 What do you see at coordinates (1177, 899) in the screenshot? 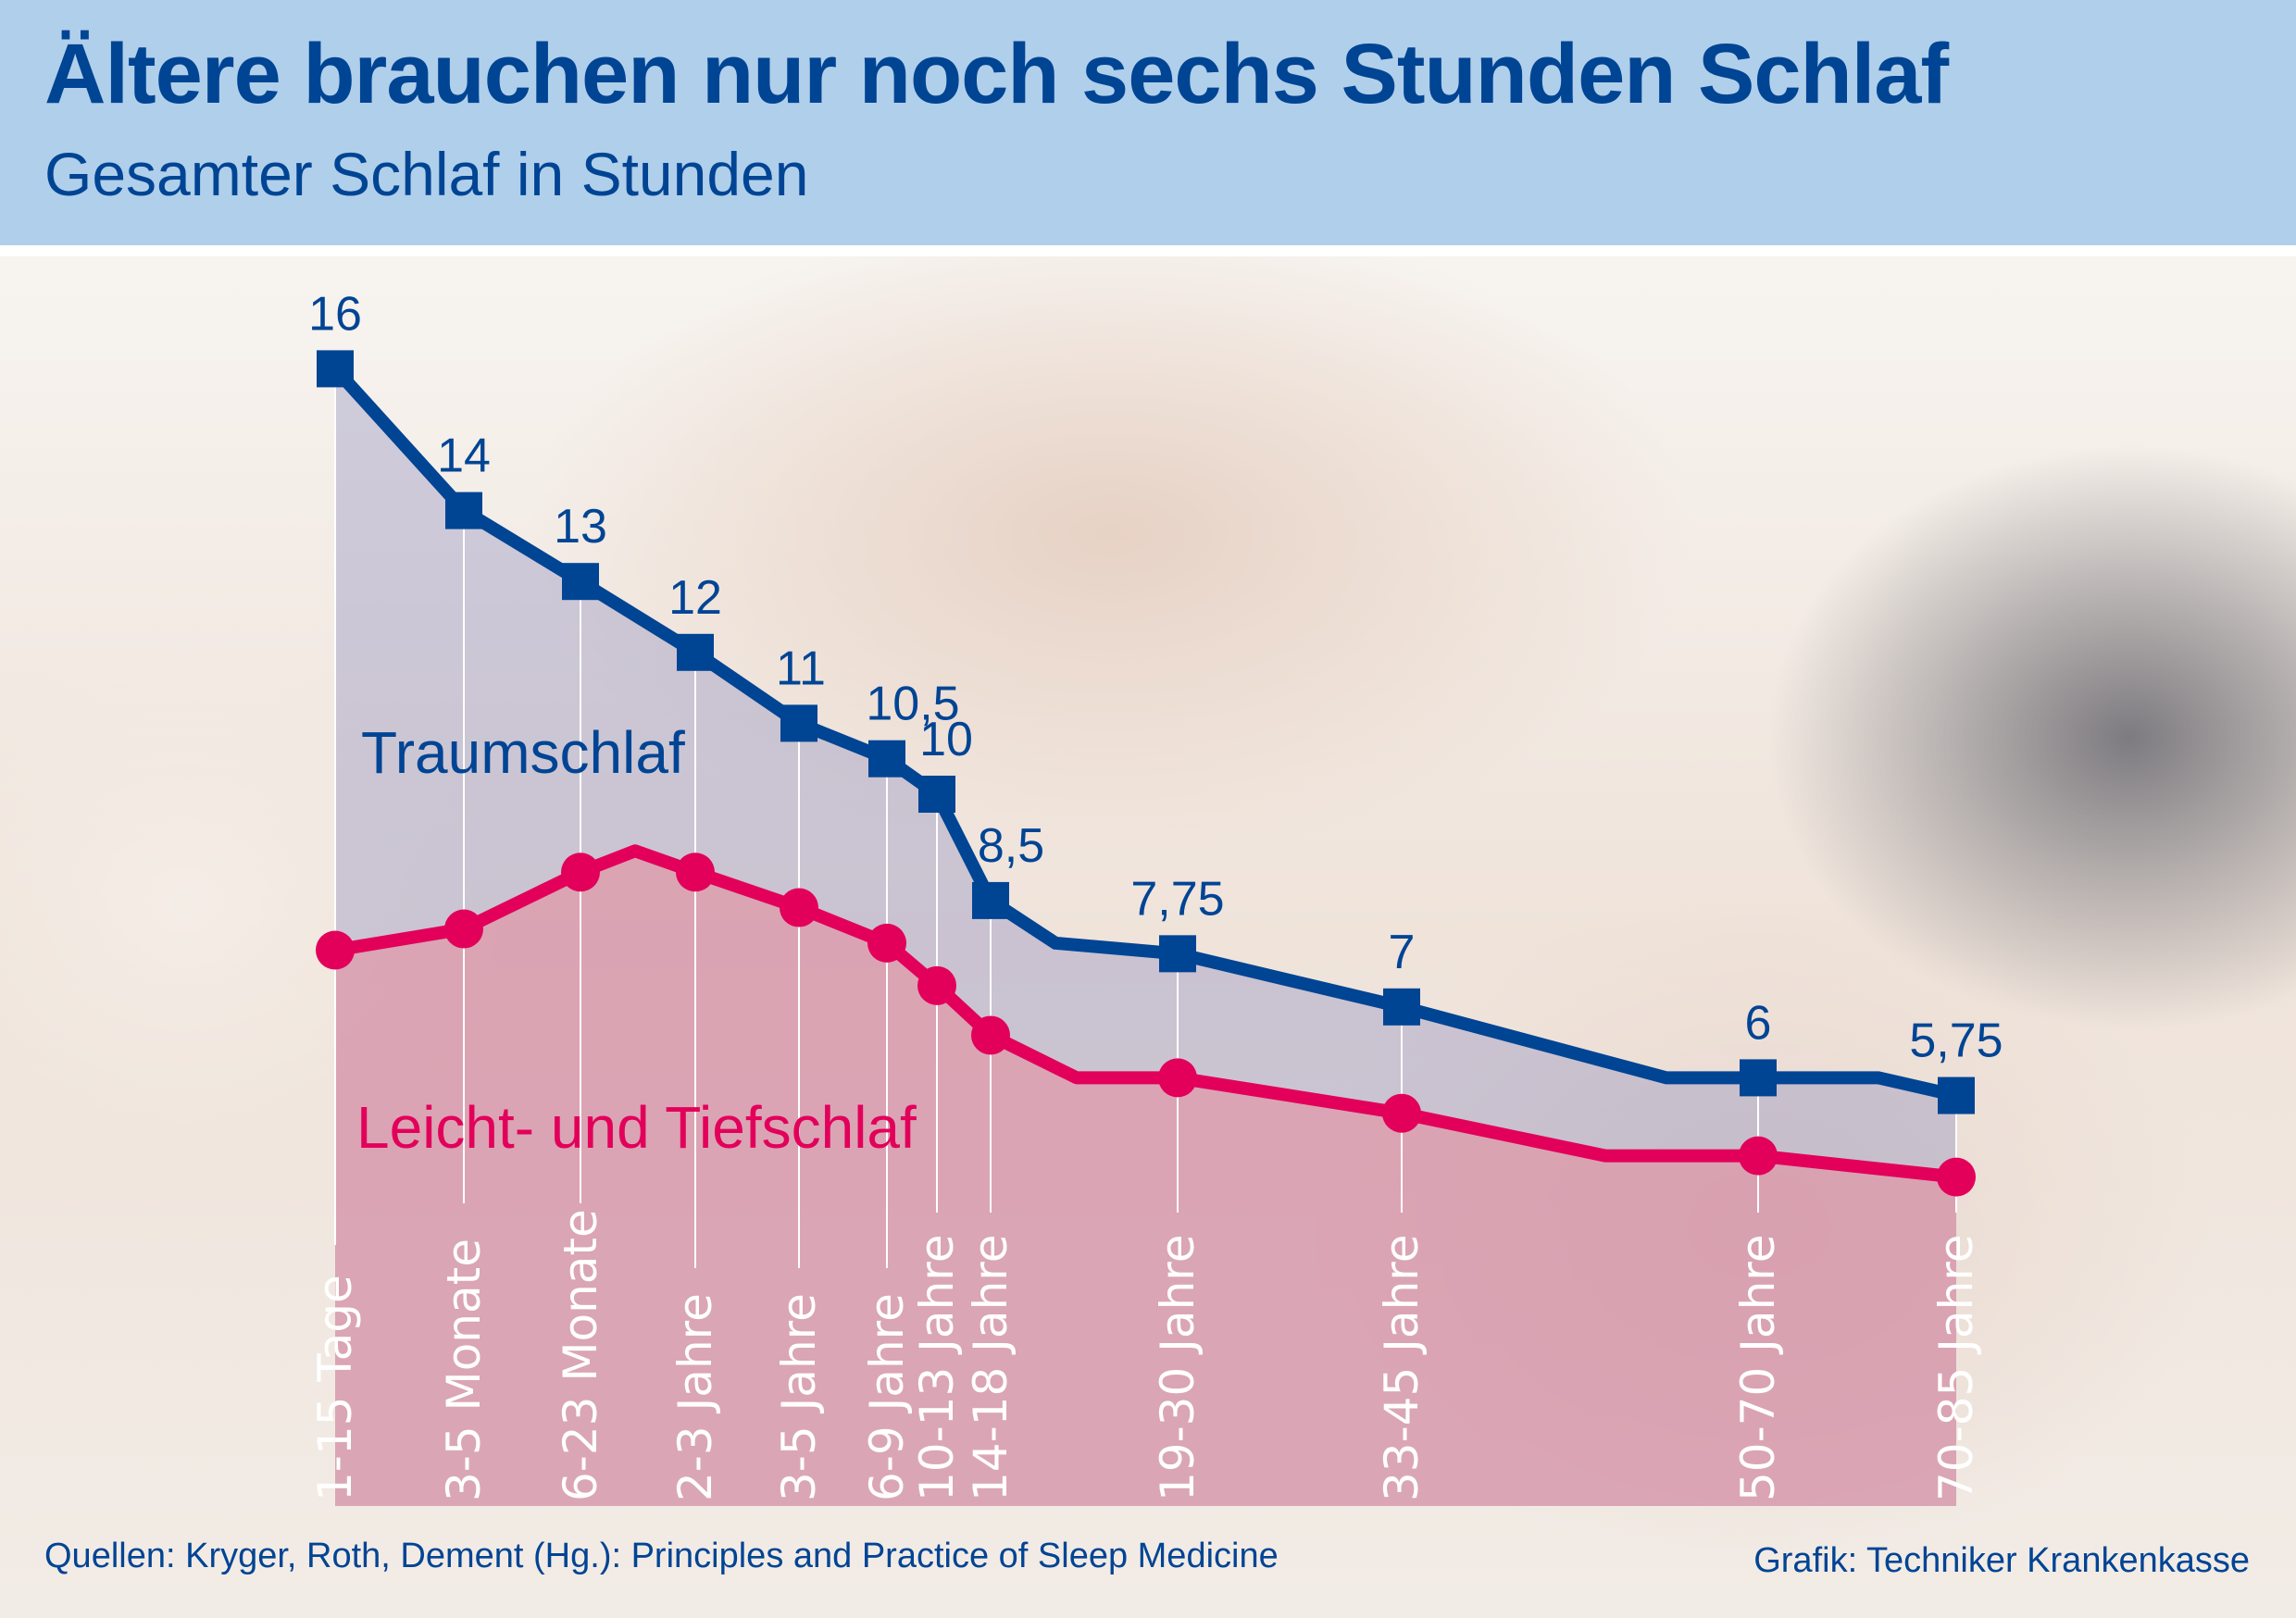
I see `data-label: 7,75` at bounding box center [1177, 899].